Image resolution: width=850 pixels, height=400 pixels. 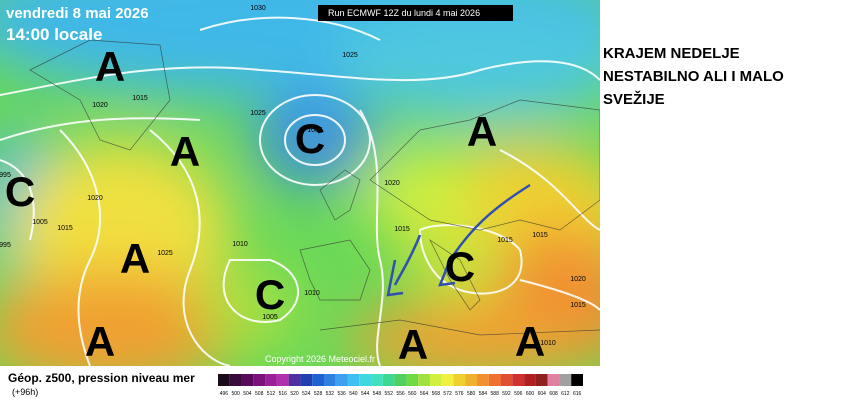 I want to click on scale-label: 548, so click(x=377, y=394).